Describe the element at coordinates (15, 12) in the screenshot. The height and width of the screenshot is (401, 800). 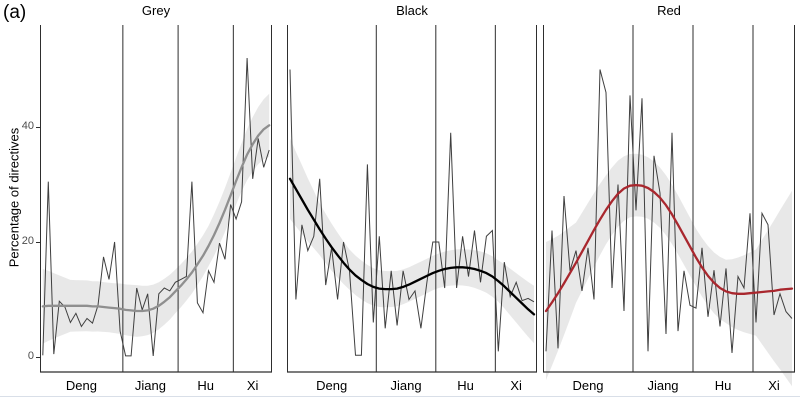
I see `figure-label: (a)` at that location.